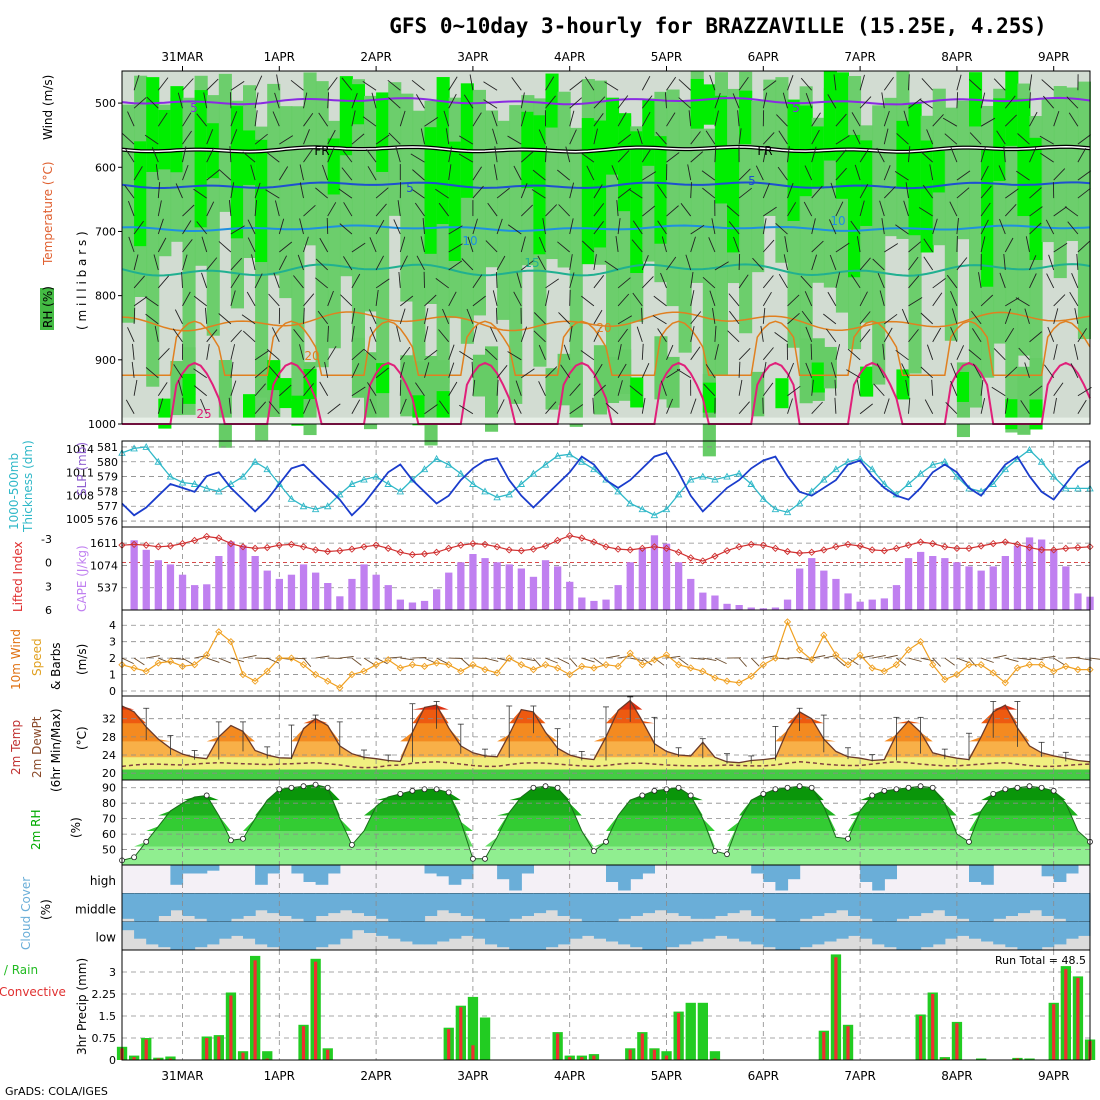 The height and width of the screenshot is (1100, 1100). What do you see at coordinates (103, 881) in the screenshot?
I see `cloud-level-high: high` at bounding box center [103, 881].